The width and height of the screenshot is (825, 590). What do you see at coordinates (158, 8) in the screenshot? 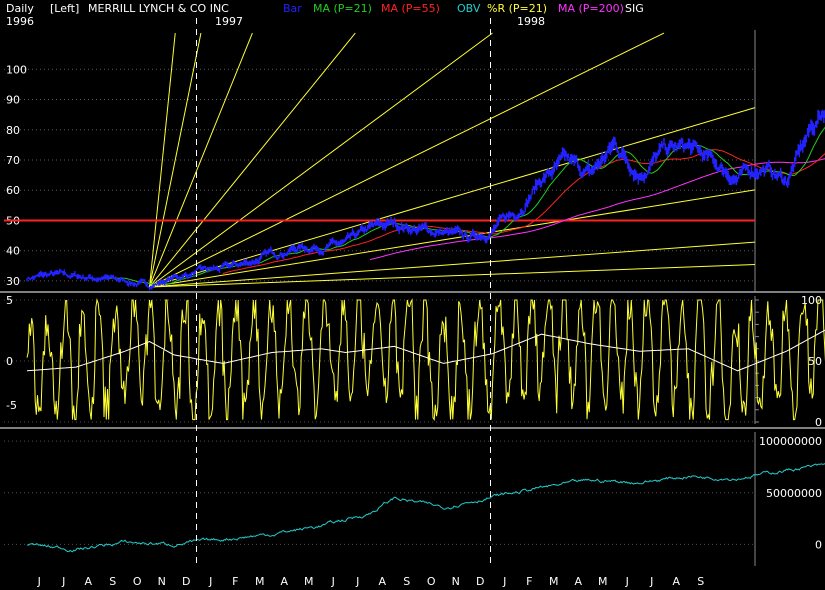
I see `security-name: MERRILL LYNCH & CO INC` at bounding box center [158, 8].